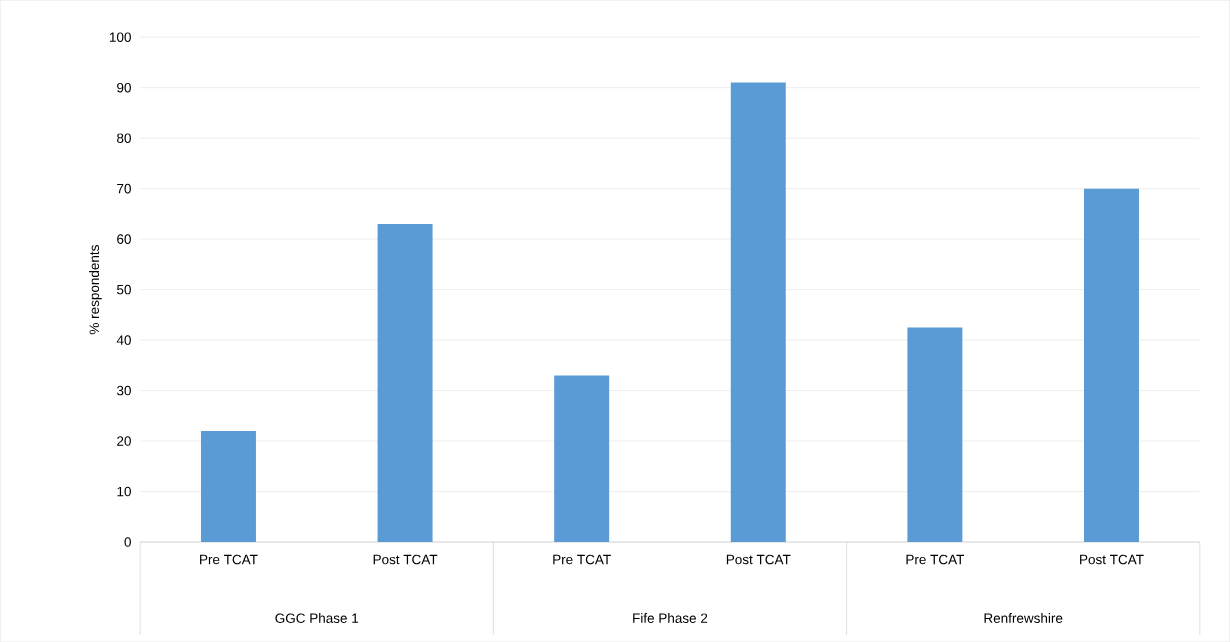  I want to click on y-tick-label: 60, so click(124, 239).